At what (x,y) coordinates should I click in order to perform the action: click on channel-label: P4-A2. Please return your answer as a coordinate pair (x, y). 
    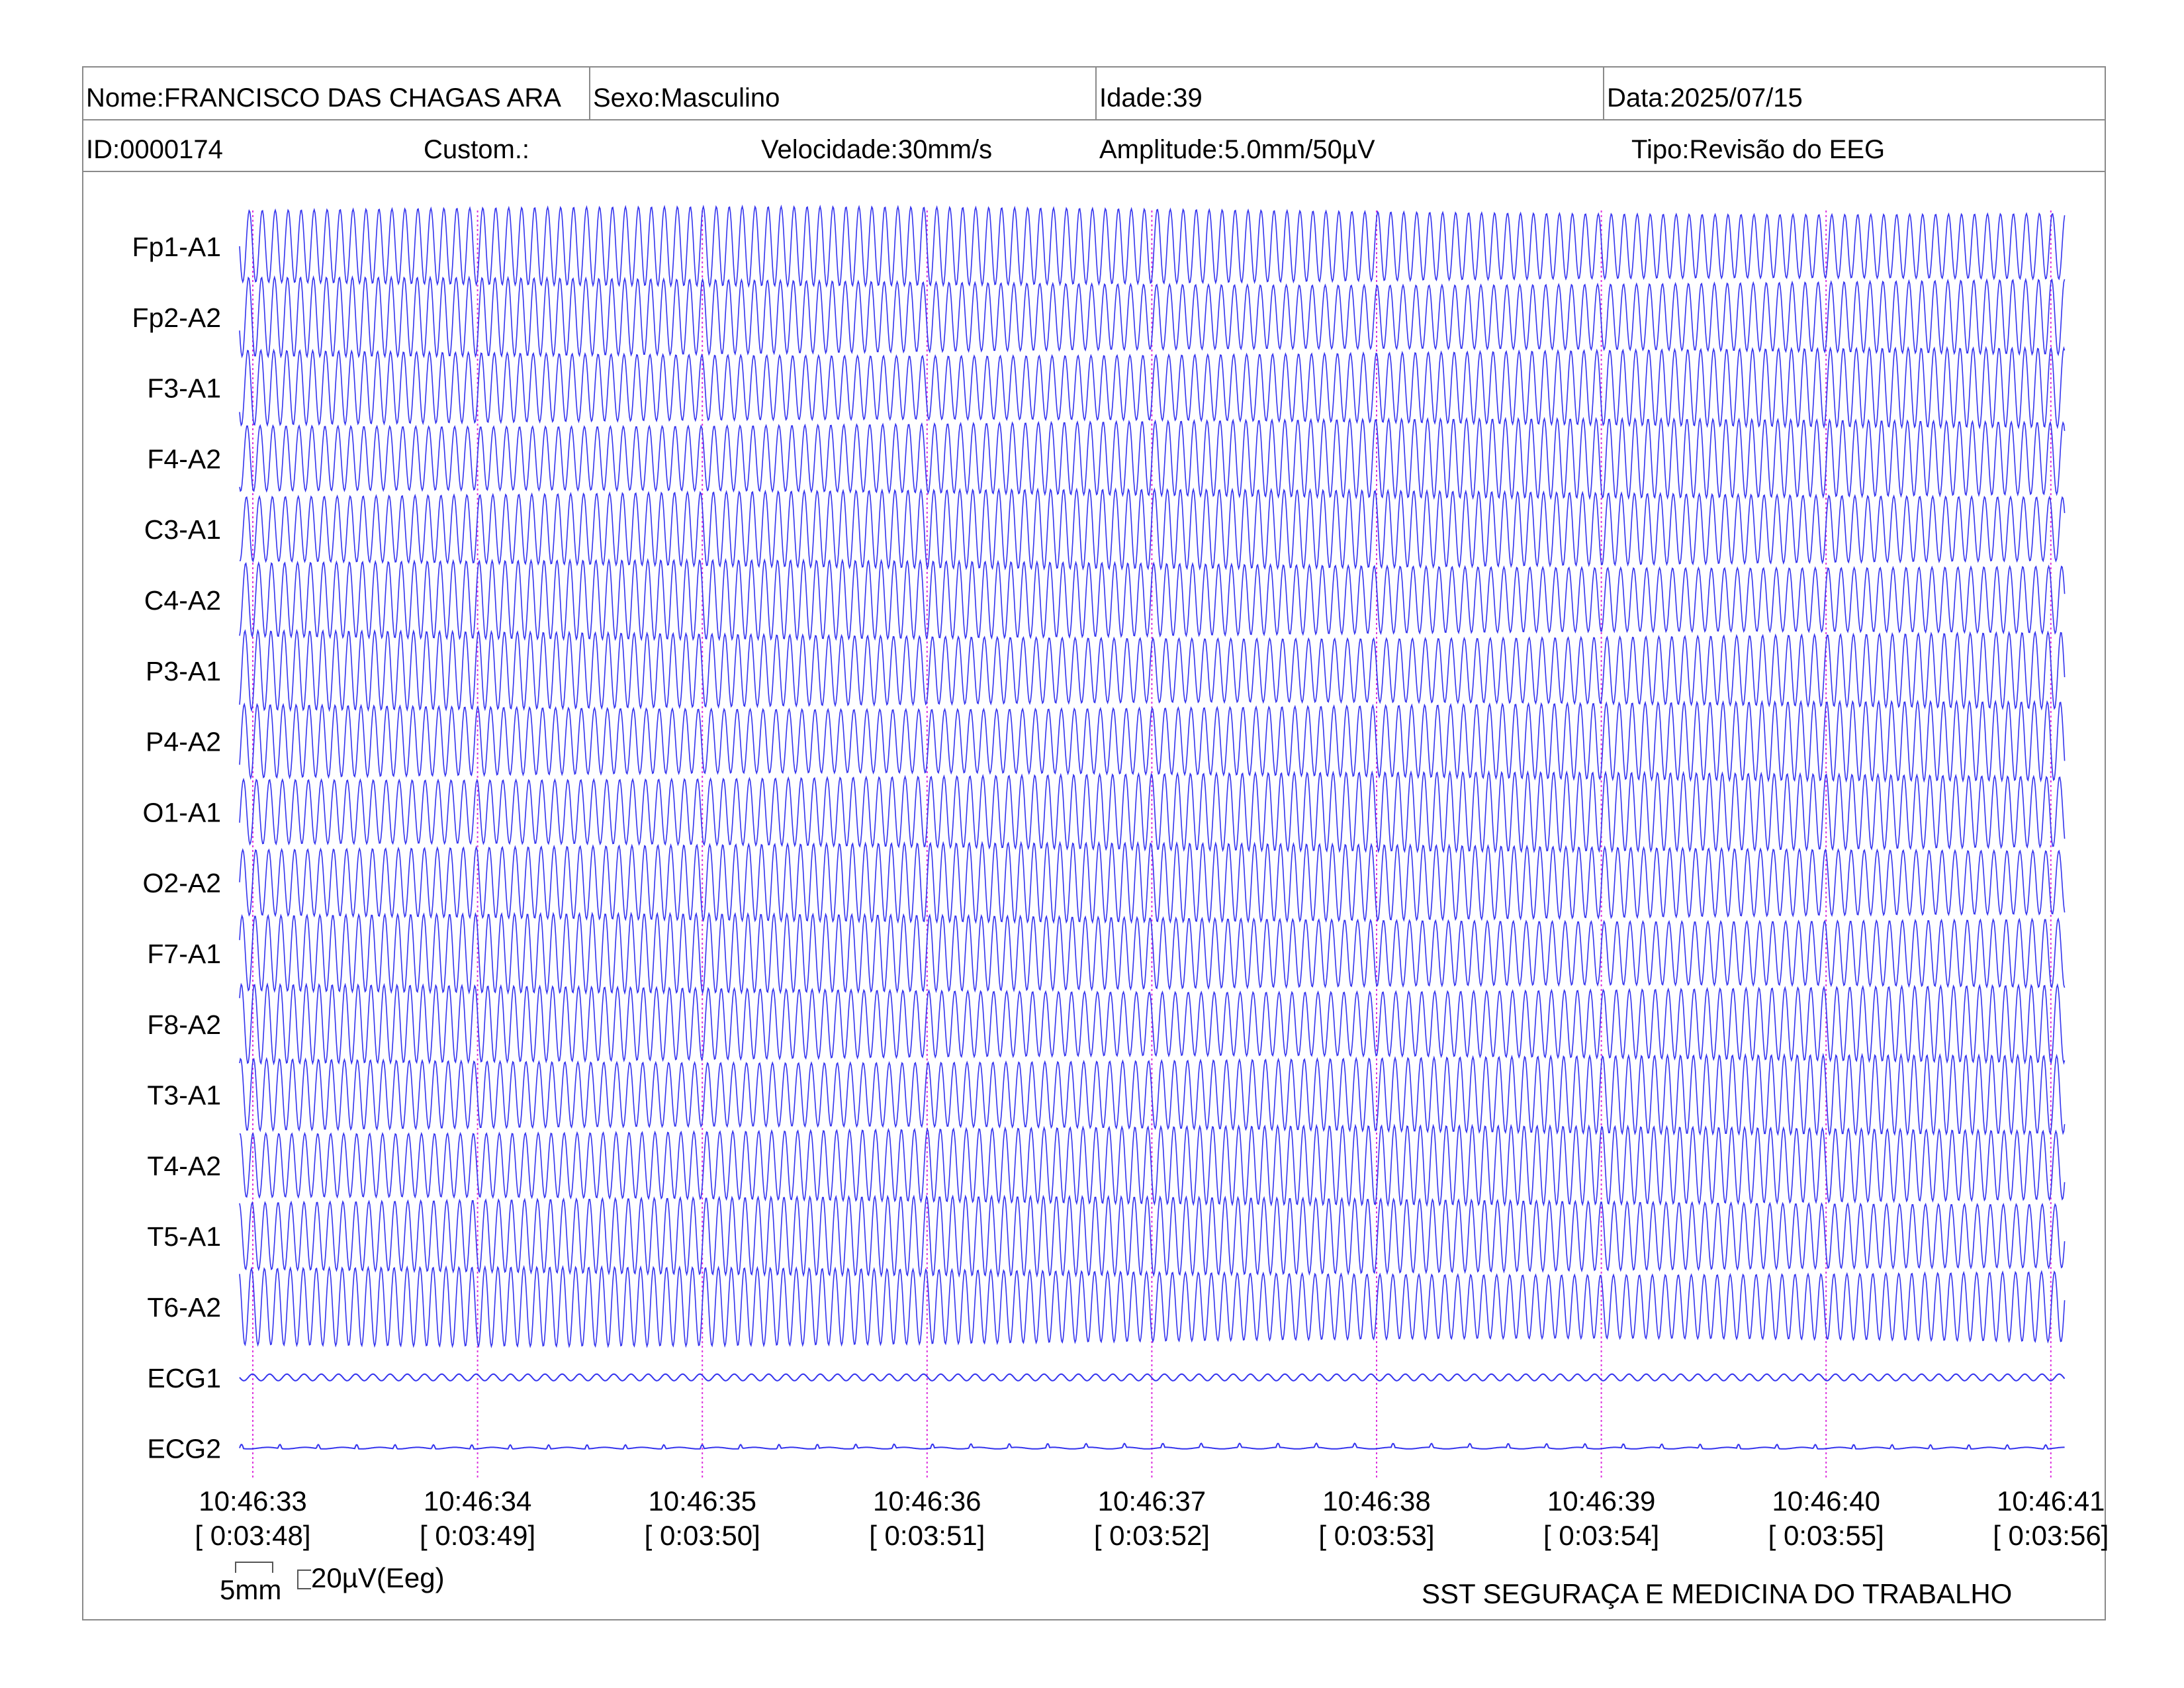
    Looking at the image, I should click on (183, 742).